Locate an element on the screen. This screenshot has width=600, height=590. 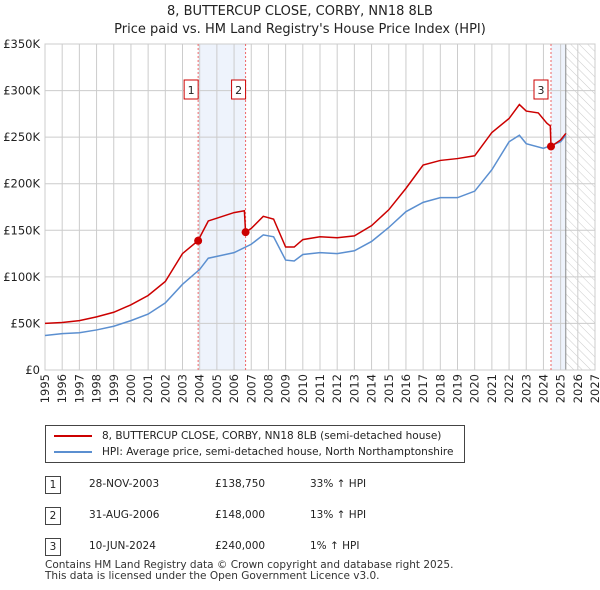
transaction-number: 3 is located at coordinates (53, 547).